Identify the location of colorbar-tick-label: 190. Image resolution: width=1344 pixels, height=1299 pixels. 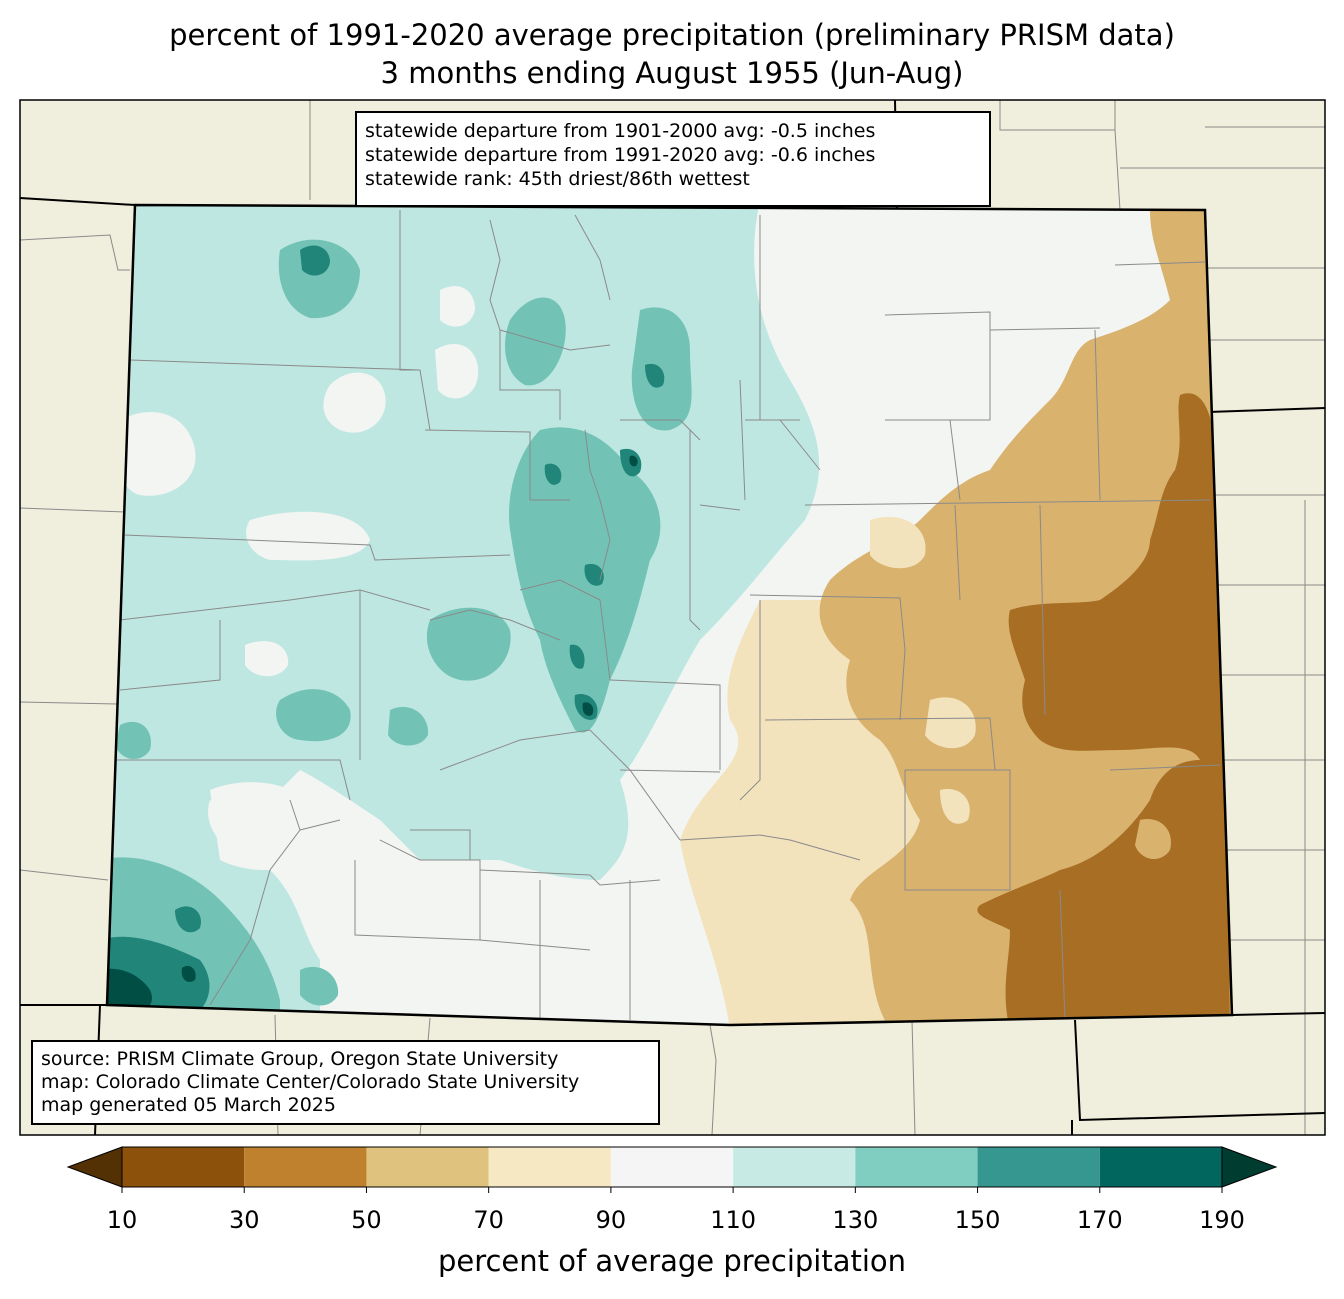
(1222, 1220).